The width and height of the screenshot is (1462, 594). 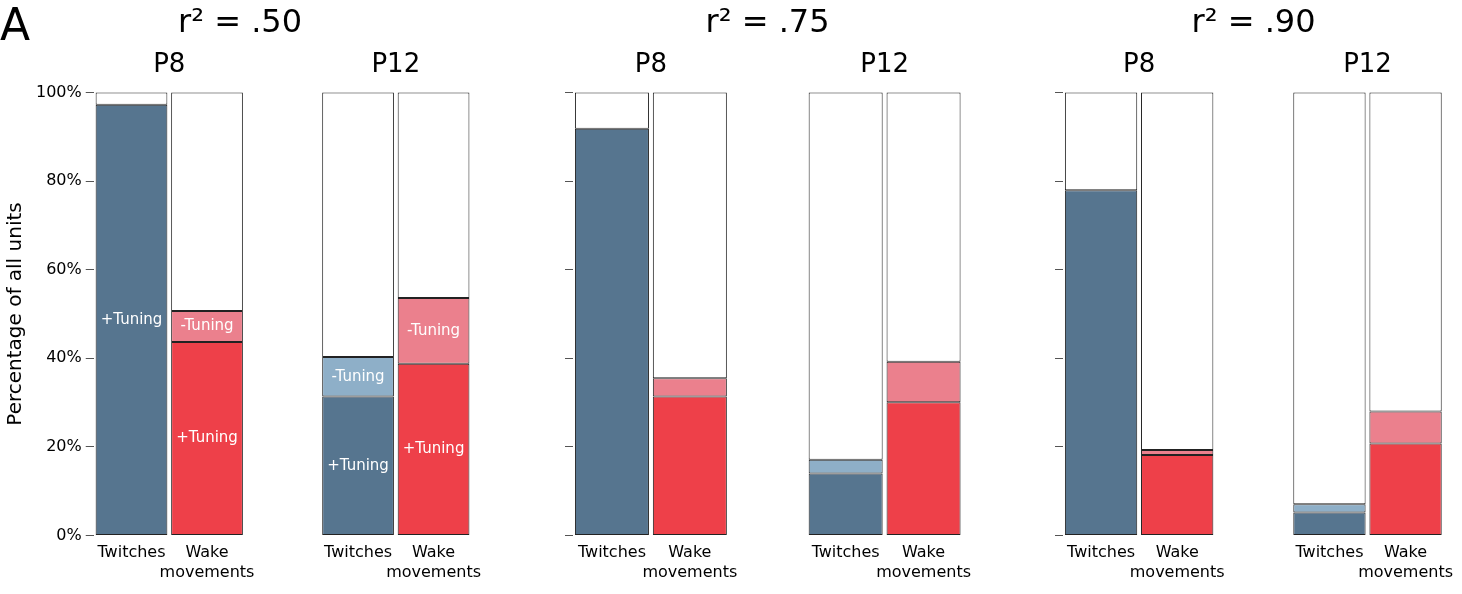 I want to click on series-label: +Tuning, so click(x=358, y=464).